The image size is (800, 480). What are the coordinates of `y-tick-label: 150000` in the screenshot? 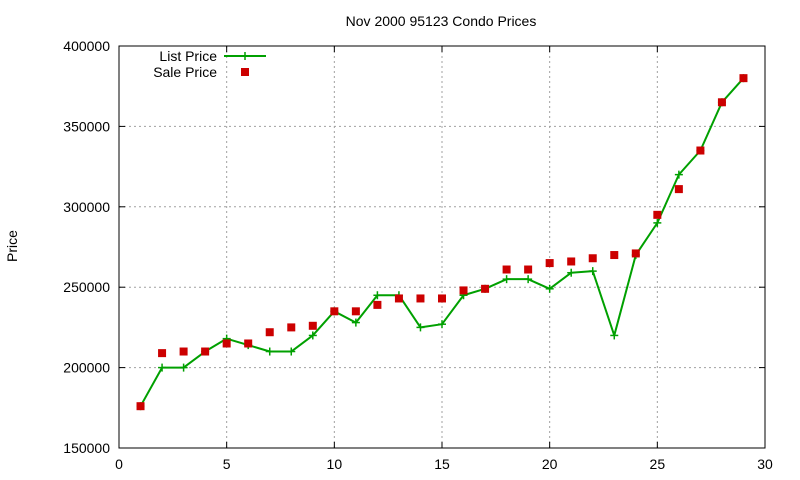 It's located at (86, 448).